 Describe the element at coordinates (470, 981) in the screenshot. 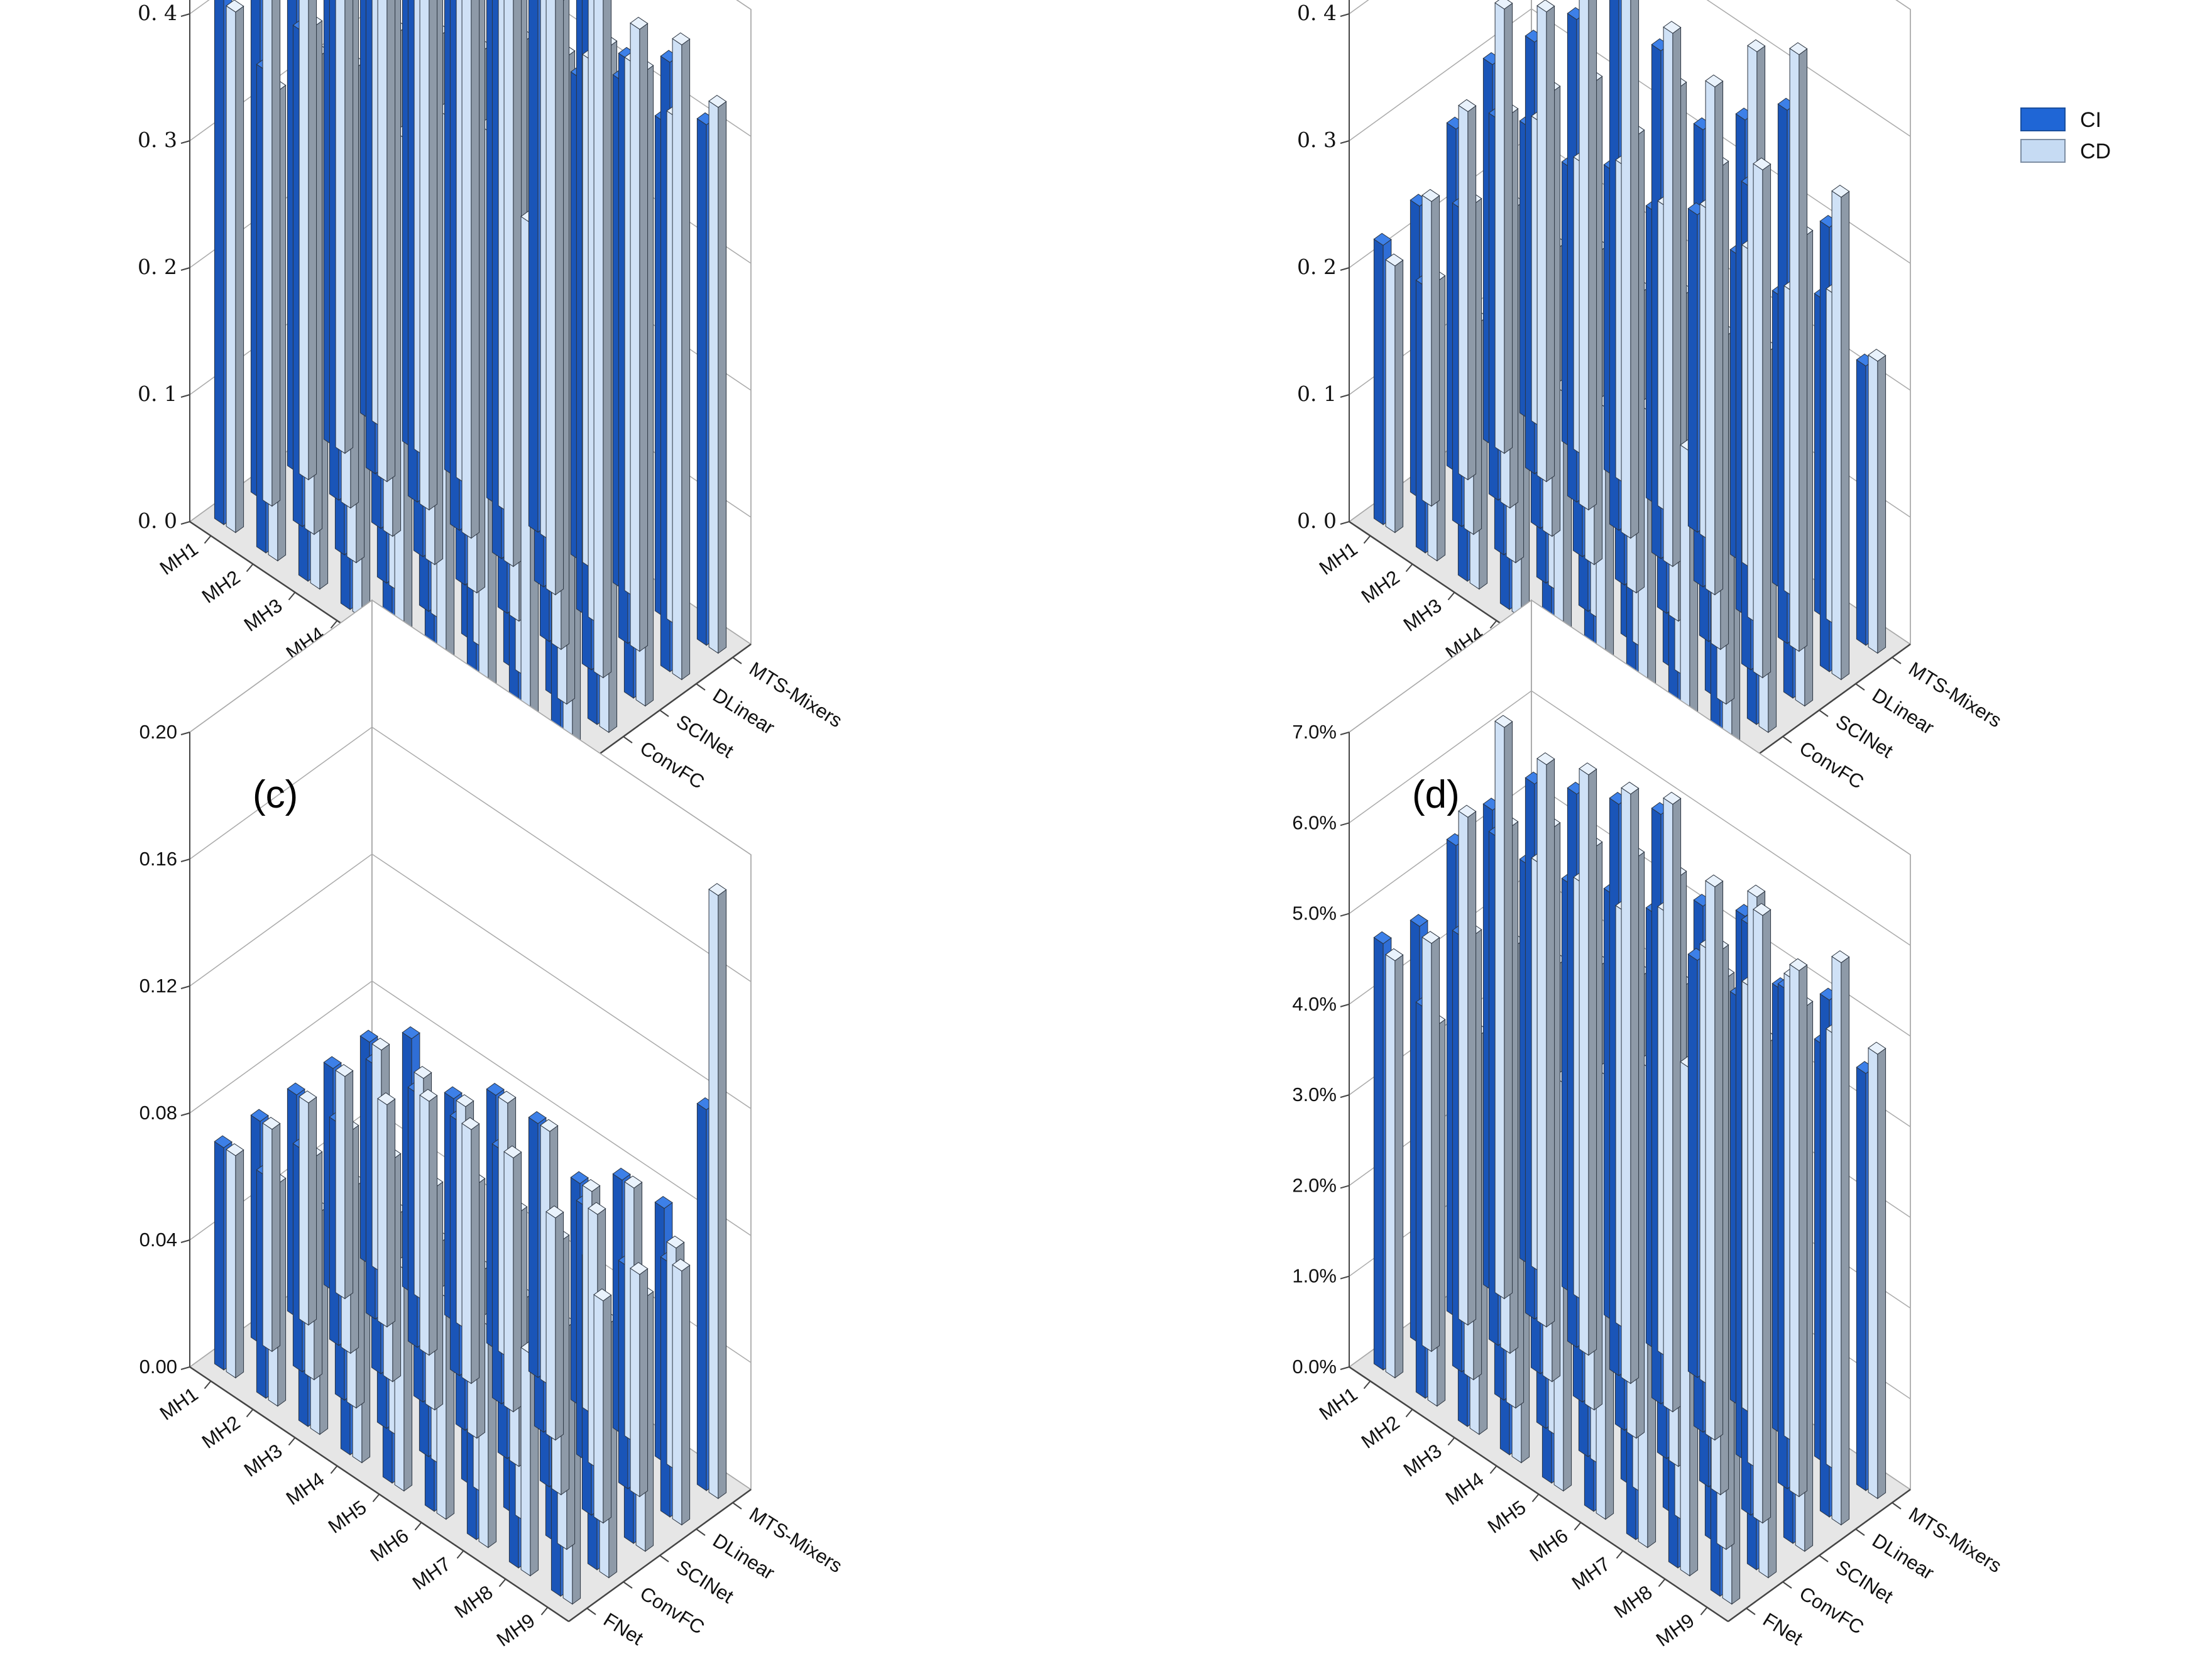

I see `z-gridline` at that location.